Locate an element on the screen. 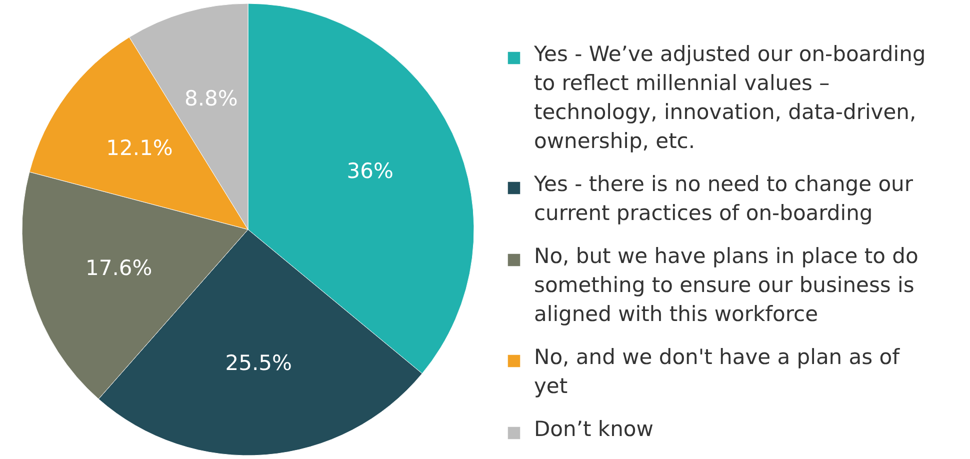 This screenshot has width=970, height=459. data-label: 25.5% is located at coordinates (258, 363).